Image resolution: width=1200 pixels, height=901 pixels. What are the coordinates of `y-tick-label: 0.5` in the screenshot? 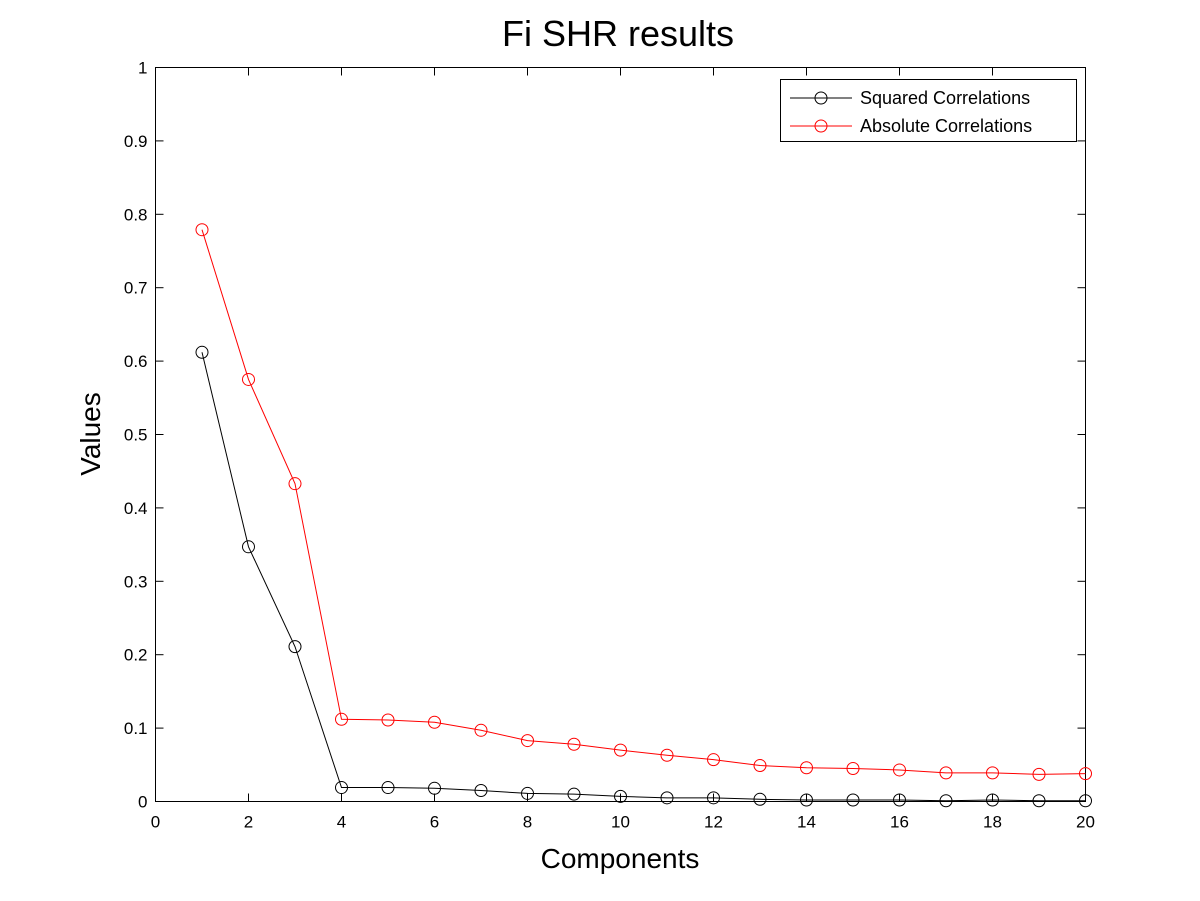 It's located at (136, 435).